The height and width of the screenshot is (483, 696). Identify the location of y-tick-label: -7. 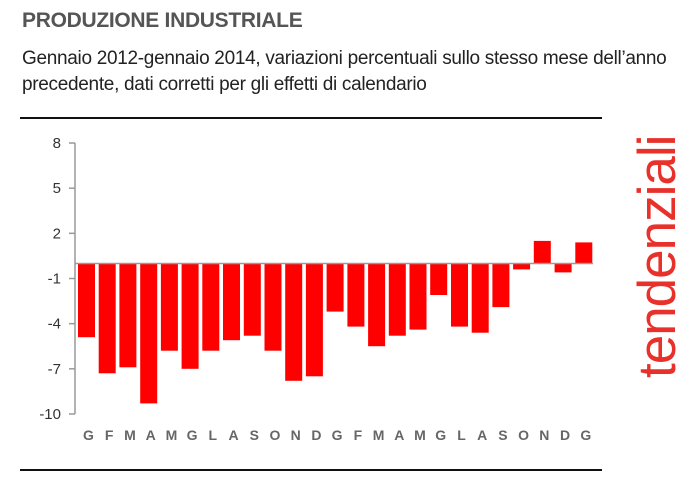
(54, 369).